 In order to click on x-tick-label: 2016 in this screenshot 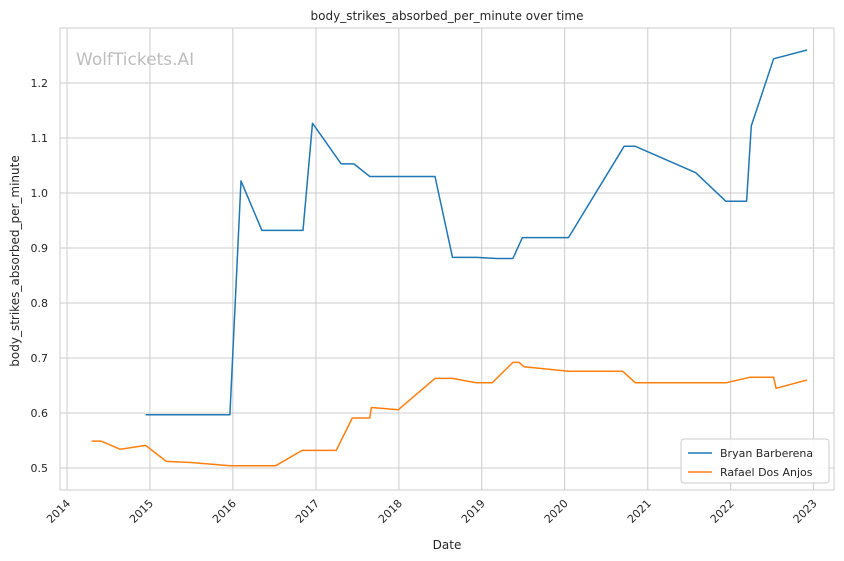, I will do `click(224, 511)`.